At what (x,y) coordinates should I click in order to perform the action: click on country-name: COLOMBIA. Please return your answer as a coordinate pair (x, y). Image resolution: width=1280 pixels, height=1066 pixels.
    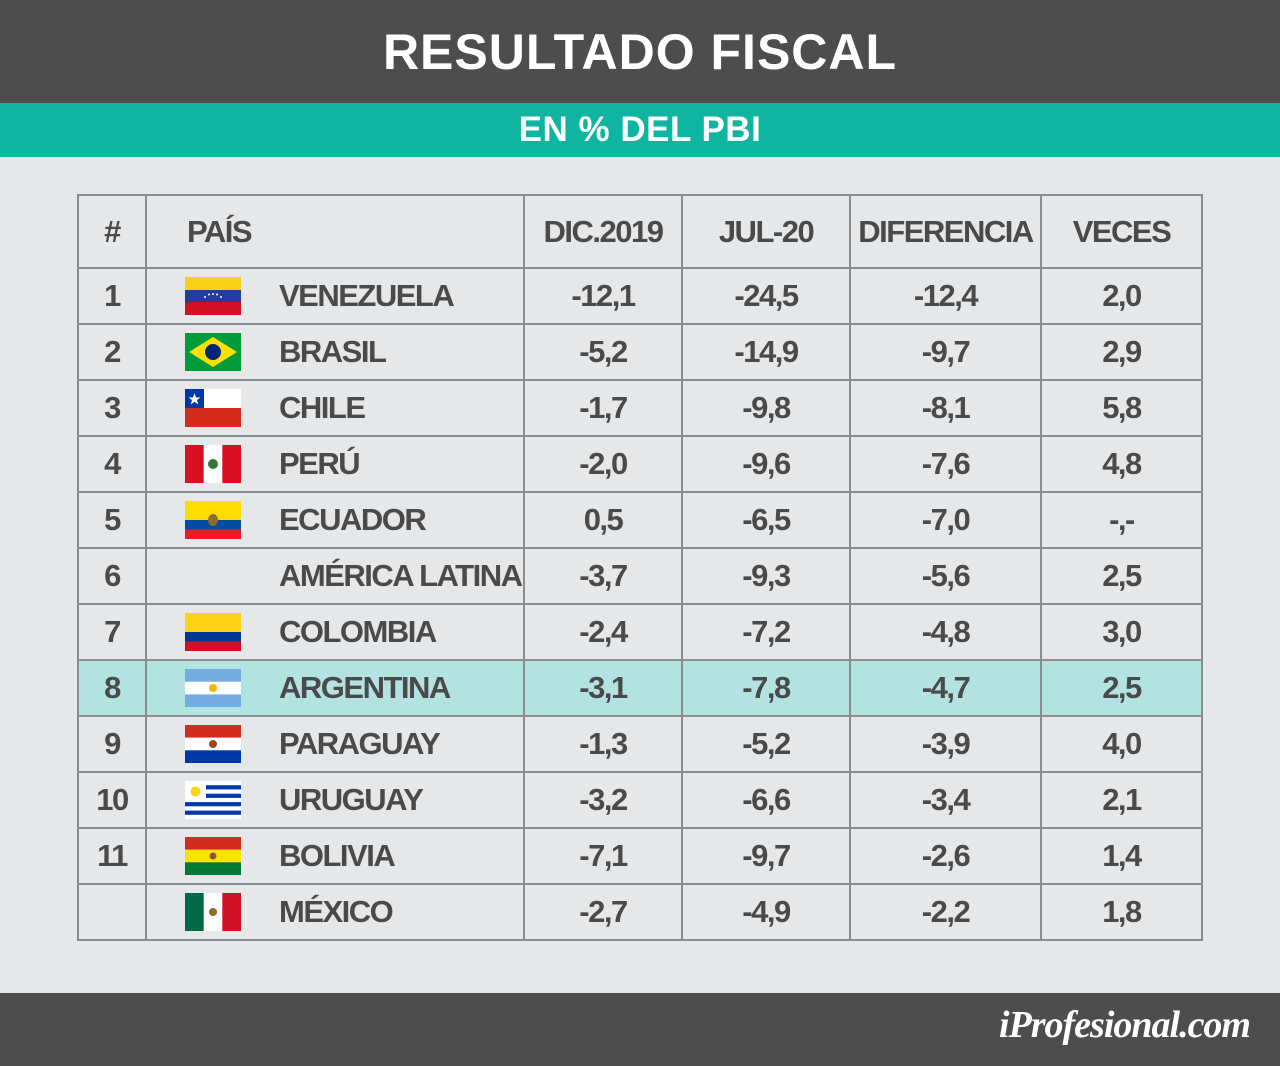
    Looking at the image, I should click on (358, 631).